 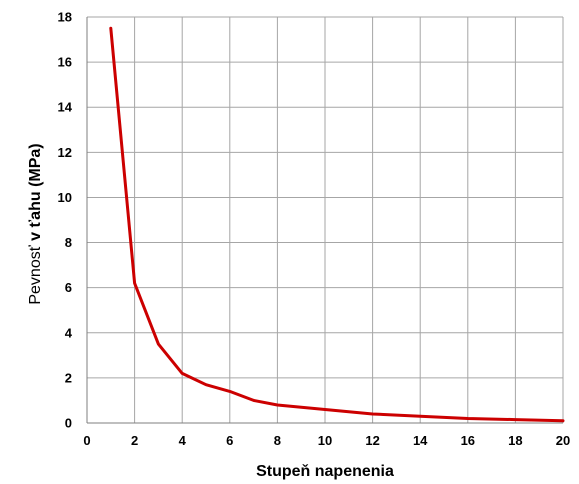 I want to click on y-tick-label: 12, so click(x=65, y=152).